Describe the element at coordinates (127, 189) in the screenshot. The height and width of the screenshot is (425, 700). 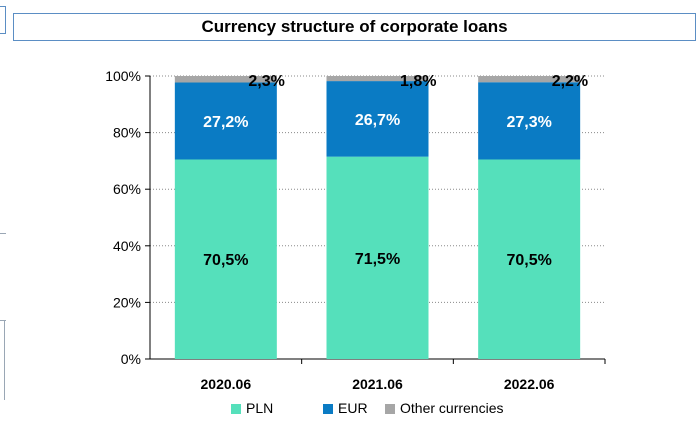
I see `y-tick-label: 60%` at that location.